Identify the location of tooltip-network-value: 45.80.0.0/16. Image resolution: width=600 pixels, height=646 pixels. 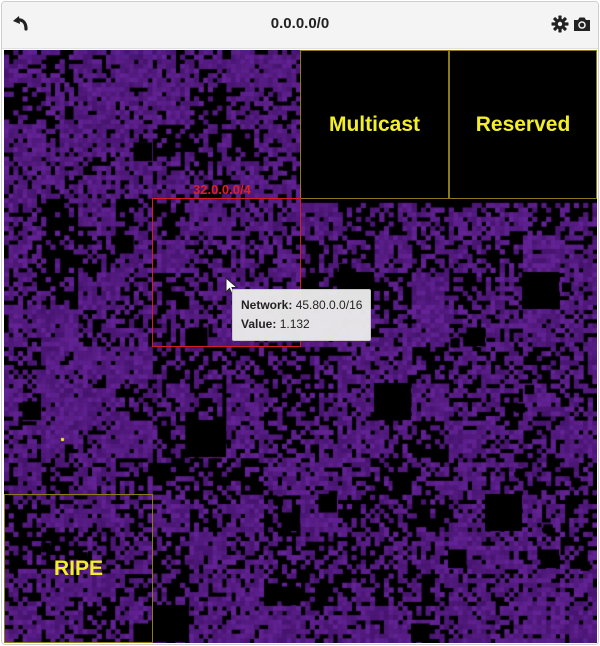
(329, 305).